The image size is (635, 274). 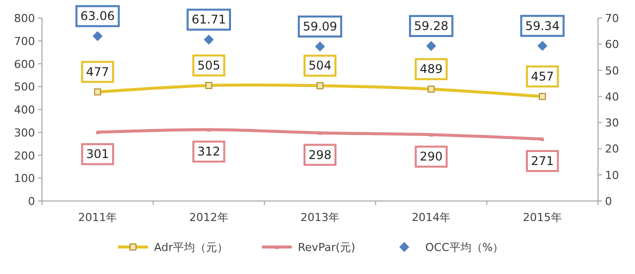 I want to click on data-label: 59.28, so click(x=431, y=26).